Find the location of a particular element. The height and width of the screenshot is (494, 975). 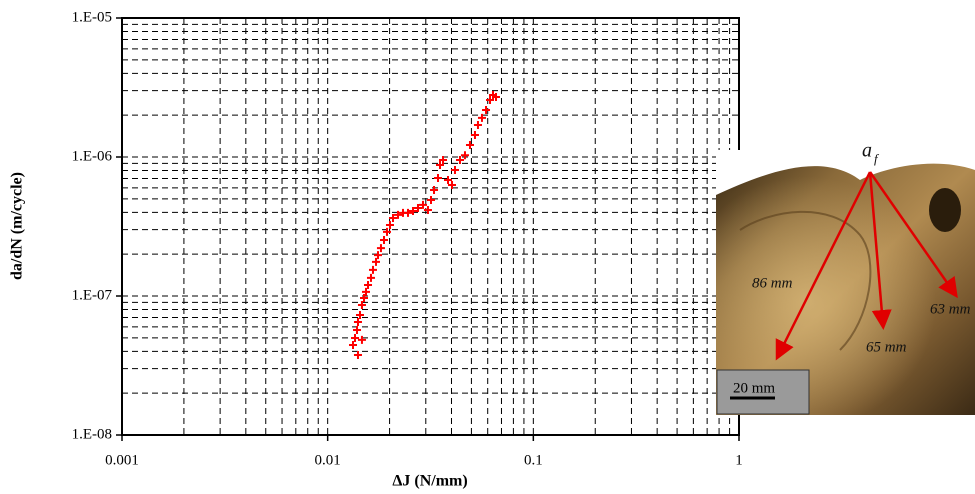

depth-label: 63 mm is located at coordinates (950, 309).